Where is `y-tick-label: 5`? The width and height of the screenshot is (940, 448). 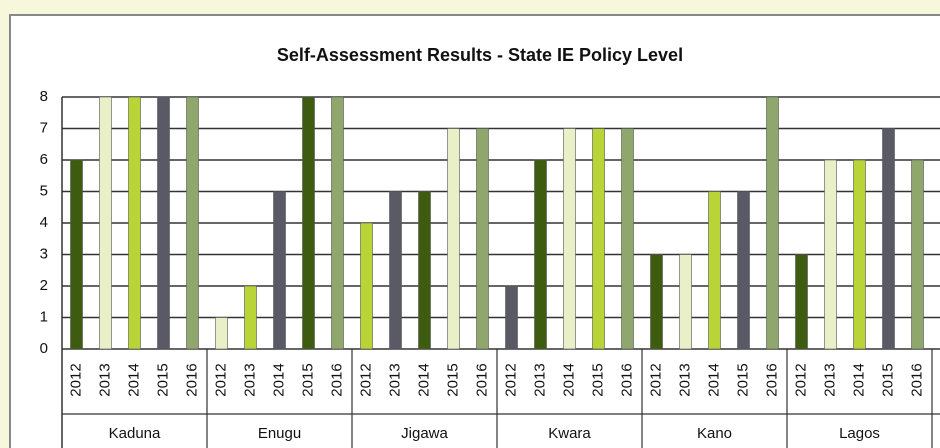 y-tick-label: 5 is located at coordinates (44, 190).